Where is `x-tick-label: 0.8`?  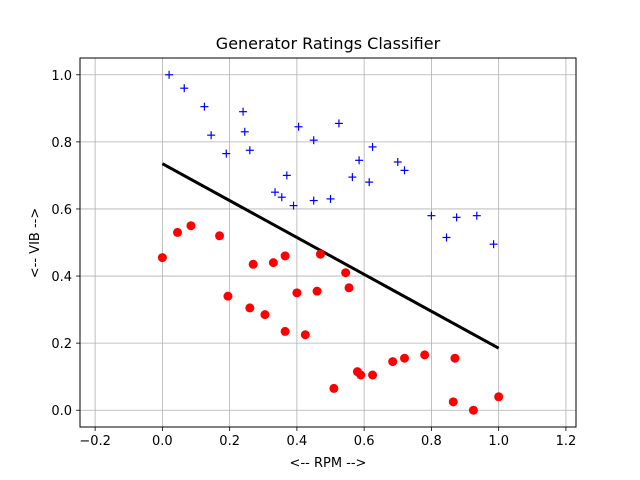
x-tick-label: 0.8 is located at coordinates (431, 441).